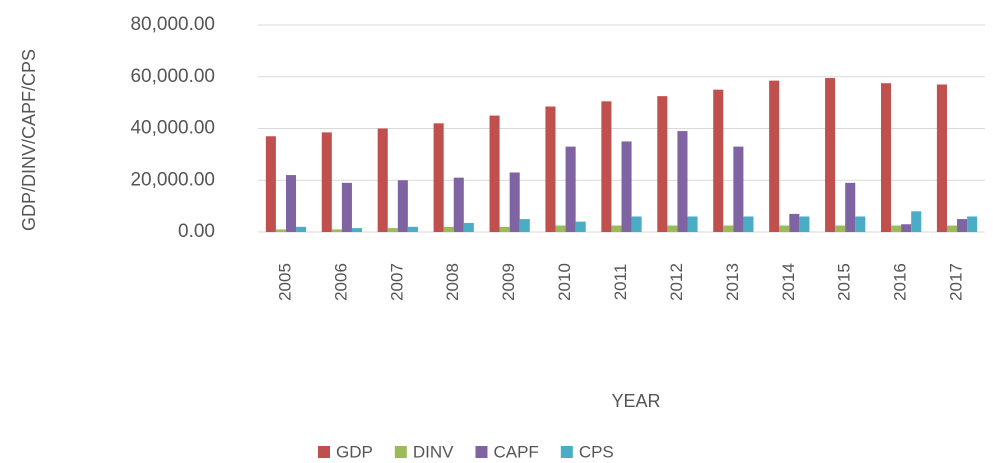  I want to click on x-tick-label: 2014, so click(788, 282).